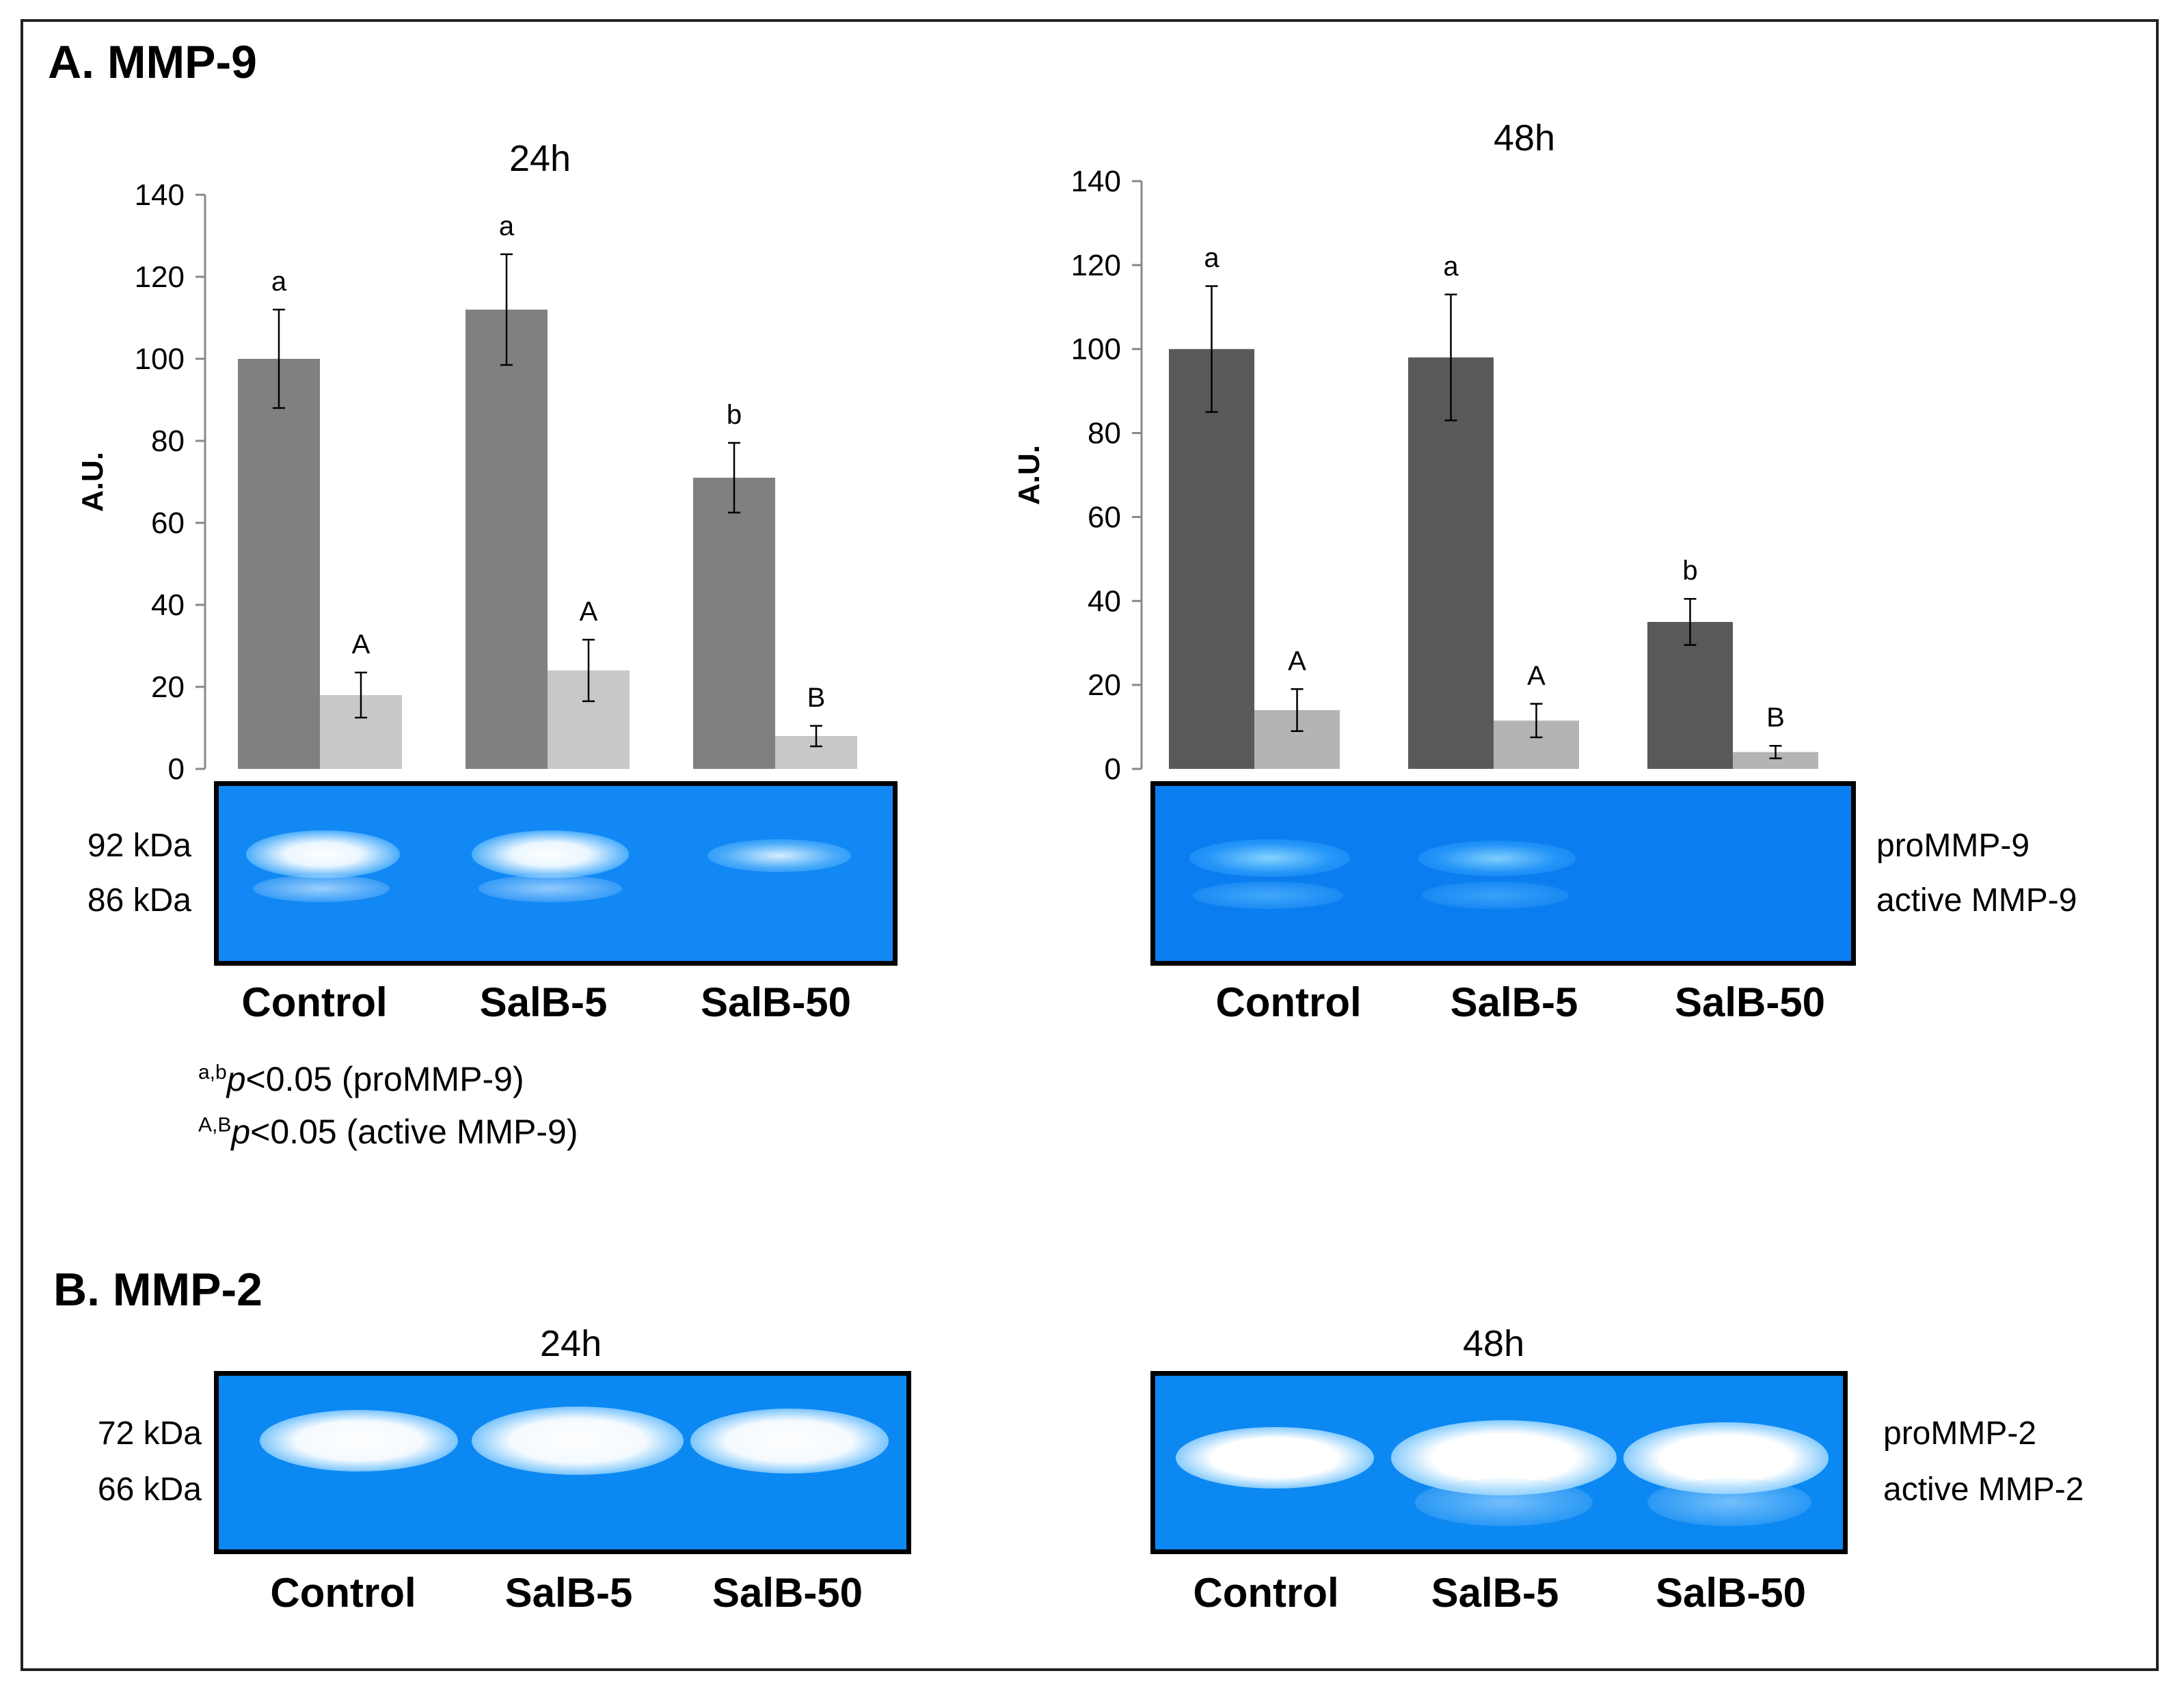  Describe the element at coordinates (152, 62) in the screenshot. I see `panel-a-title: A. MMP-9` at that location.